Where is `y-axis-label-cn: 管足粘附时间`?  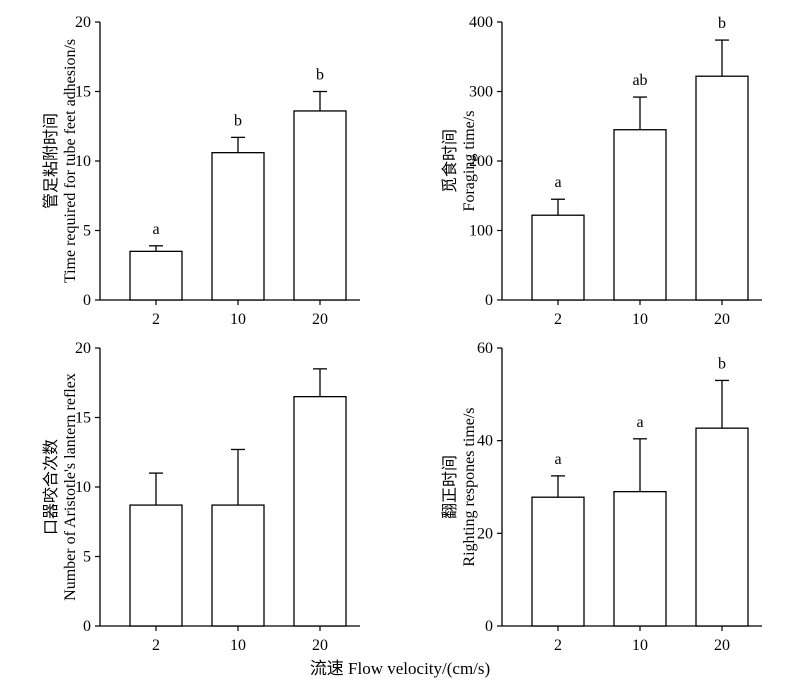
y-axis-label-cn: 管足粘附时间 is located at coordinates (51, 161).